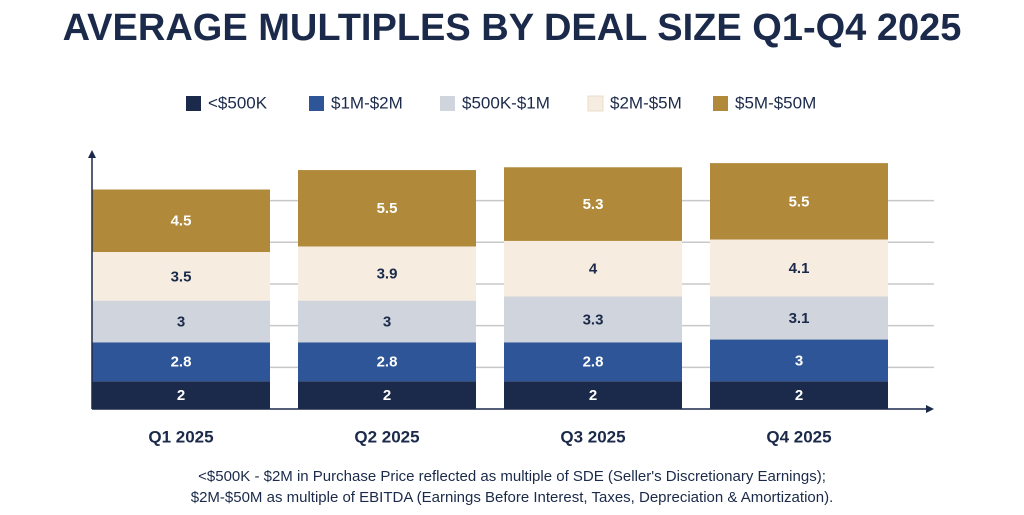 The height and width of the screenshot is (515, 1024). What do you see at coordinates (592, 436) in the screenshot?
I see `x-tick-label: Q3 2025` at bounding box center [592, 436].